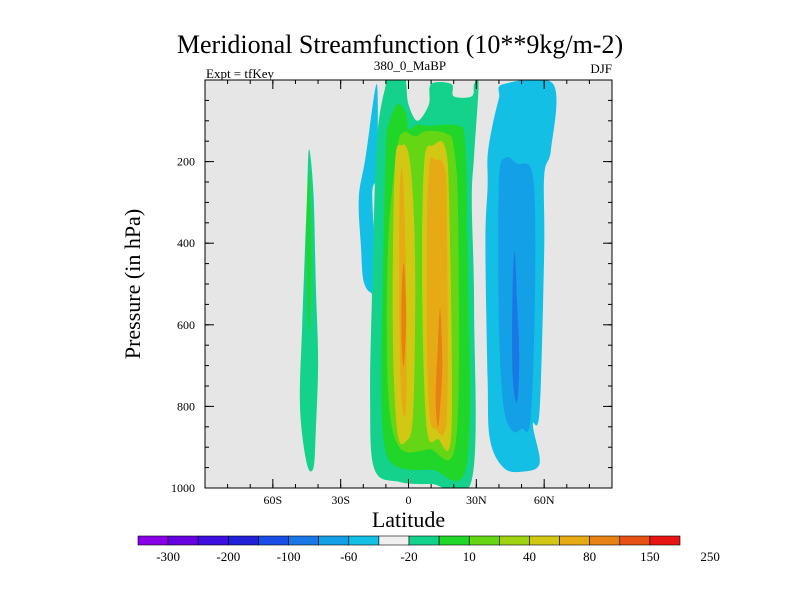 This screenshot has width=800, height=600. Describe the element at coordinates (289, 556) in the screenshot. I see `colorbar-label: -100` at that location.